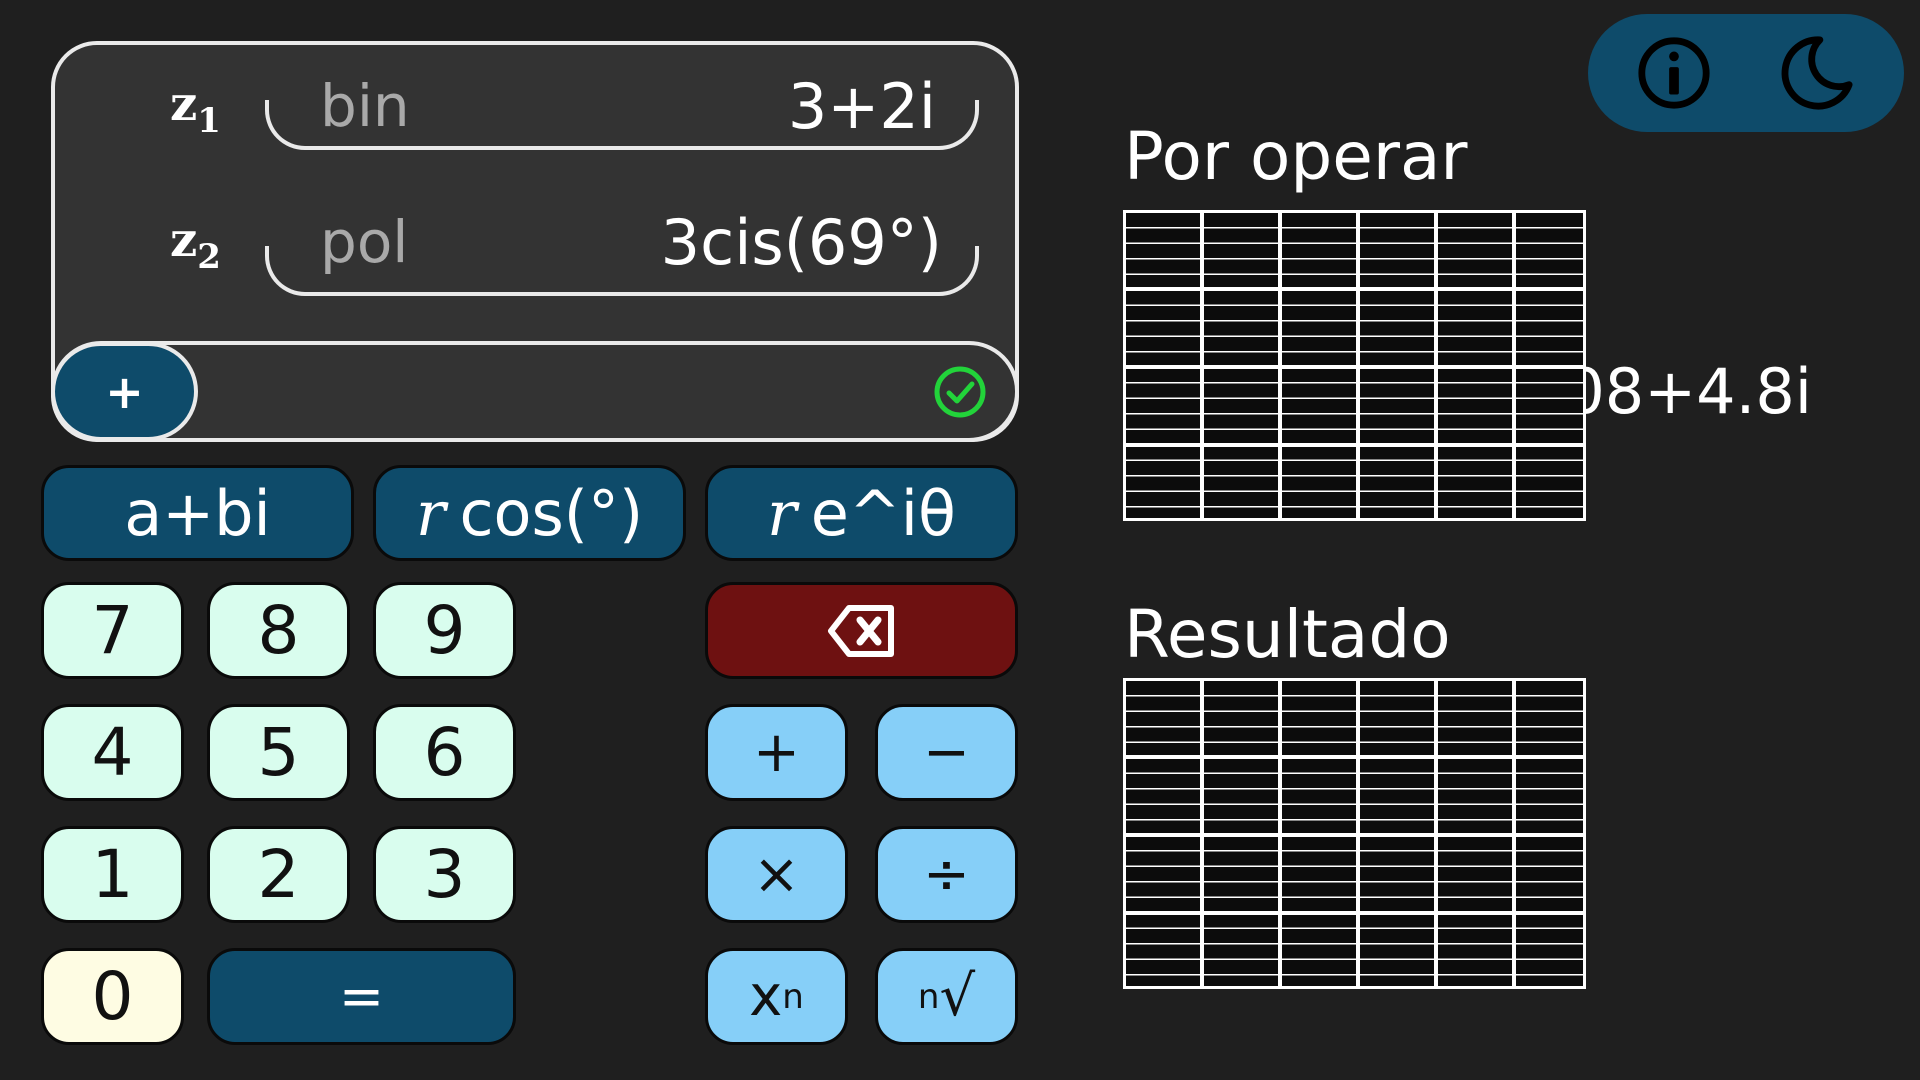  What do you see at coordinates (801, 242) in the screenshot?
I see `z2-value: 3cis(69°)` at bounding box center [801, 242].